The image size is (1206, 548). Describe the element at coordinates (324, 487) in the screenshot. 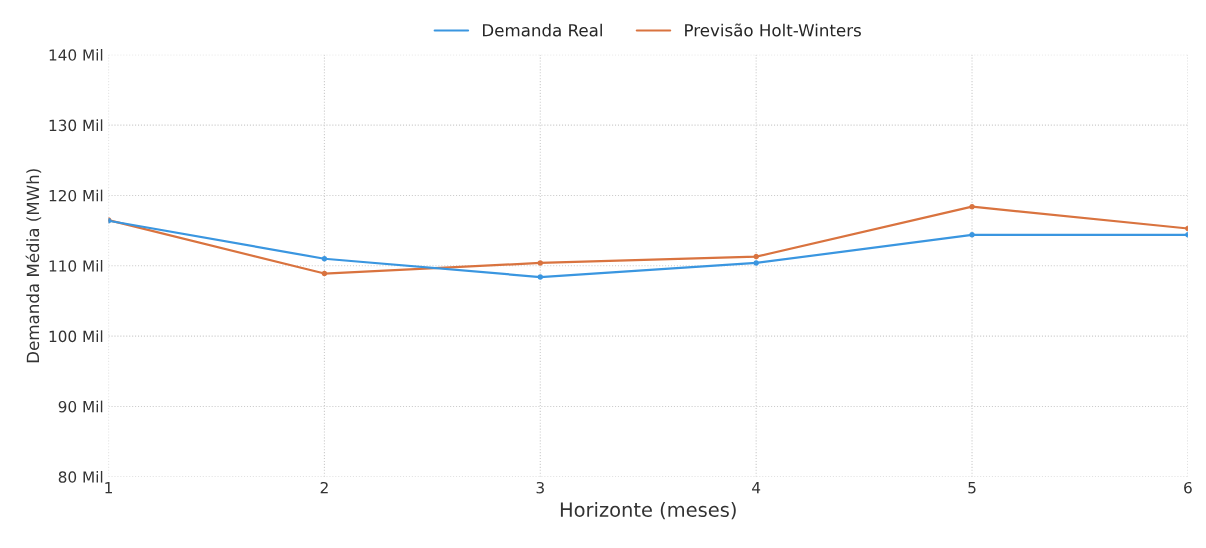

I see `x-tick-label: 2` at that location.